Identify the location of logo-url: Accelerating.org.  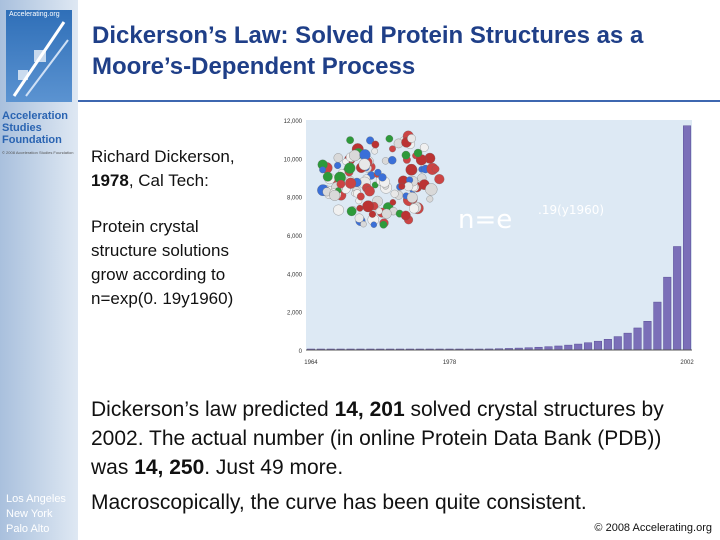
(34, 14).